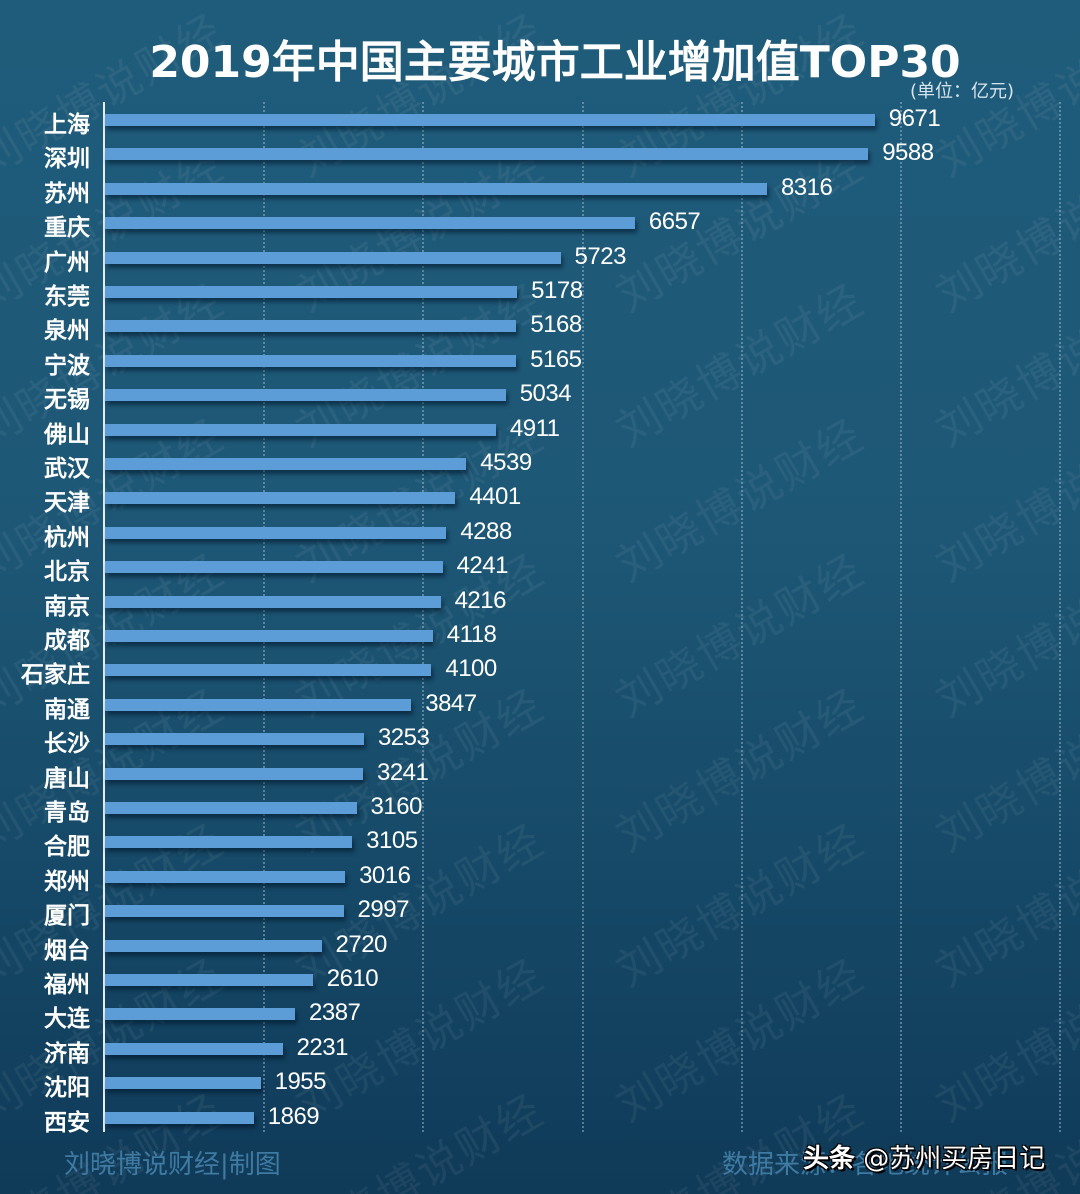 The image size is (1080, 1194). Describe the element at coordinates (67, 469) in the screenshot. I see `category-label: 武汉` at that location.